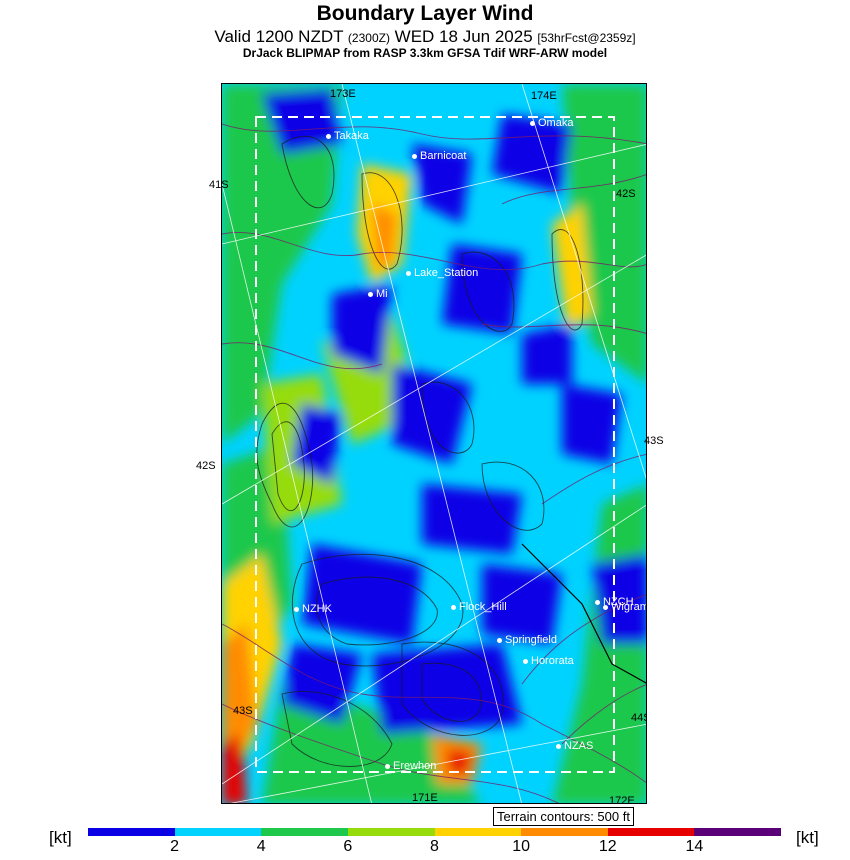 This screenshot has height=860, width=850. Describe the element at coordinates (614, 602) in the screenshot. I see `place-nzch: NZCH` at that location.